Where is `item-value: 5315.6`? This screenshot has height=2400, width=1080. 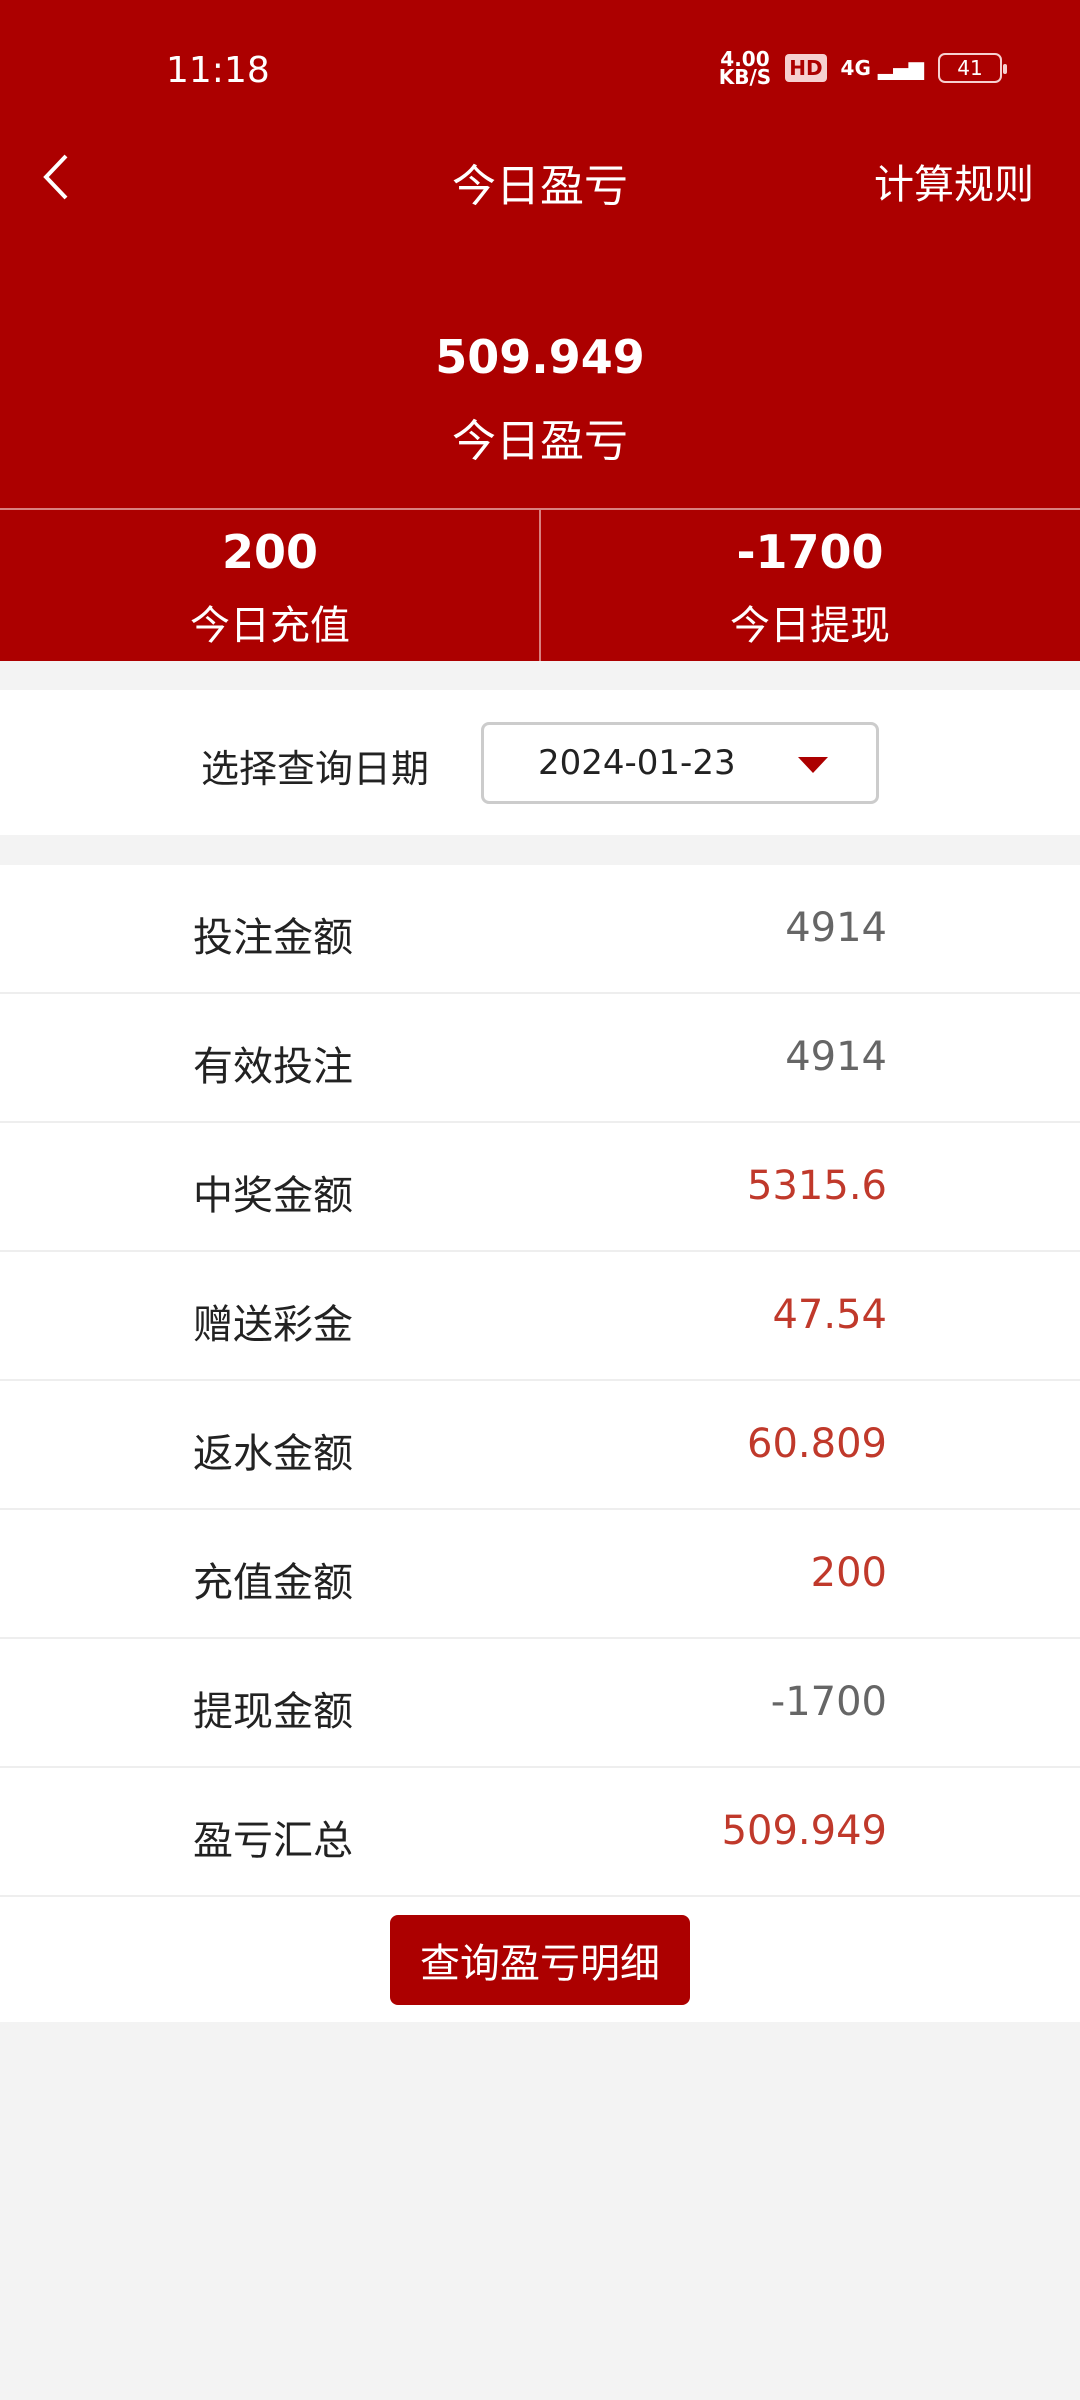
item-value: 5315.6 is located at coordinates (817, 1186).